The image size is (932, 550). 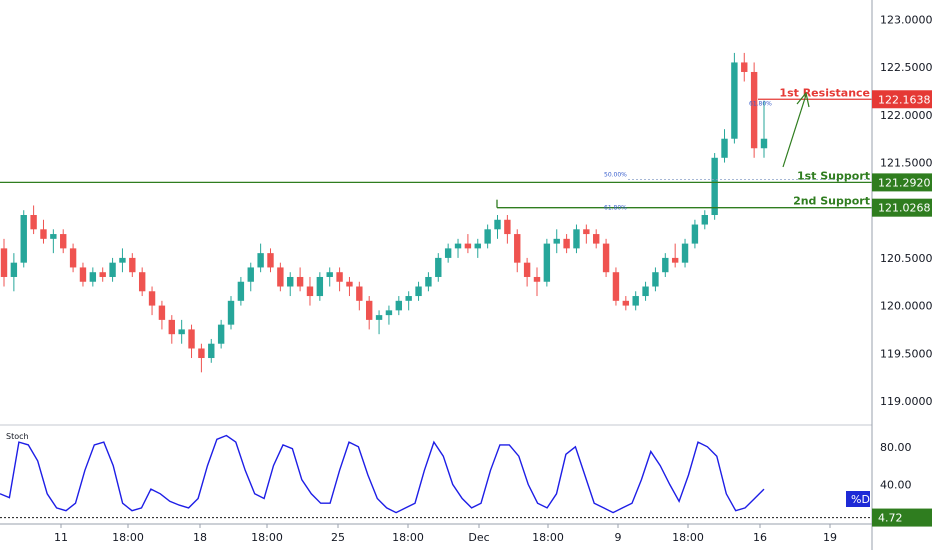 I want to click on price-tick-label: 123.0000, so click(x=906, y=20).